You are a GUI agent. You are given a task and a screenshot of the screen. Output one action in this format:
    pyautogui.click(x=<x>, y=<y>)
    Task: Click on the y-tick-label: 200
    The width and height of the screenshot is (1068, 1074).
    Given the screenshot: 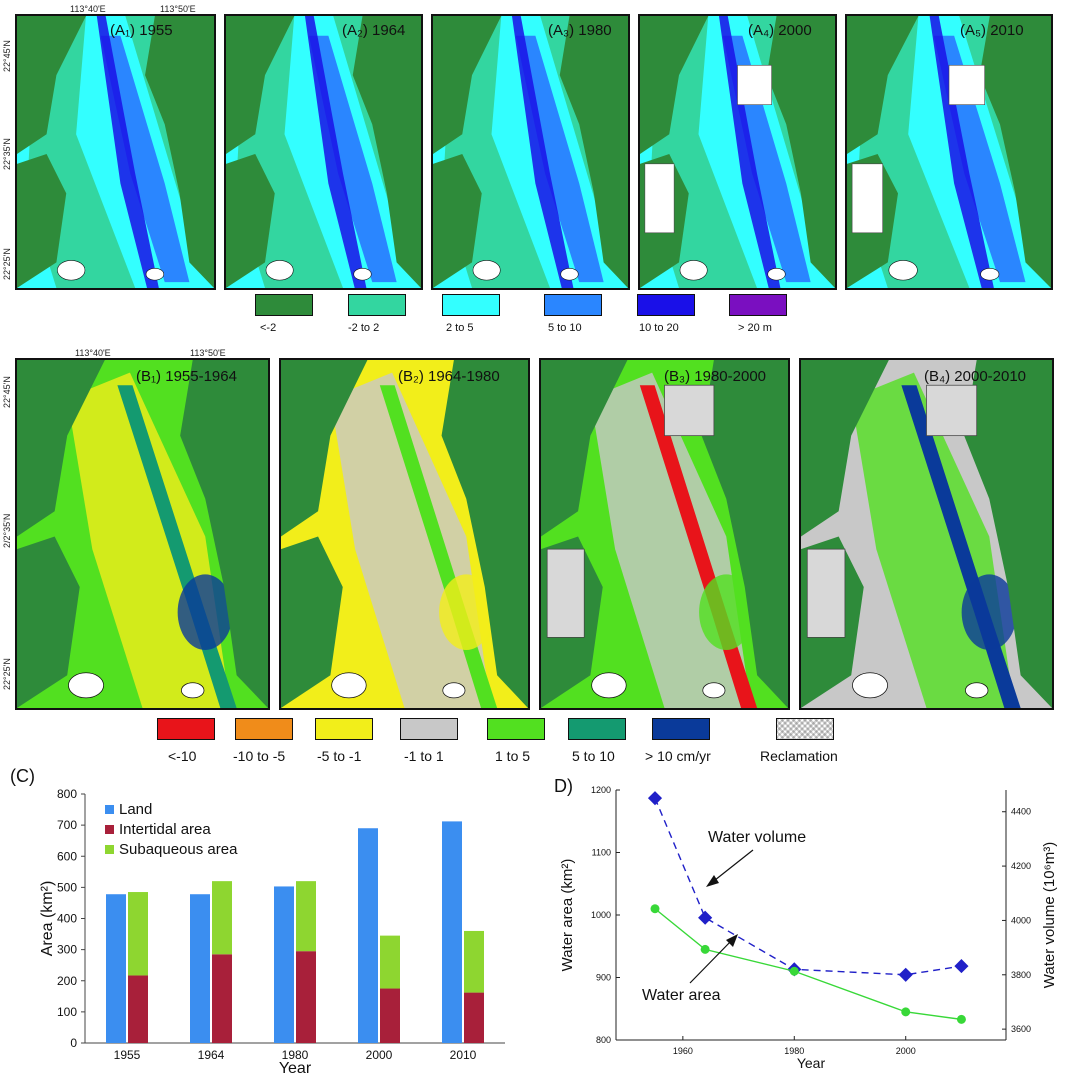 What is the action you would take?
    pyautogui.click(x=67, y=981)
    